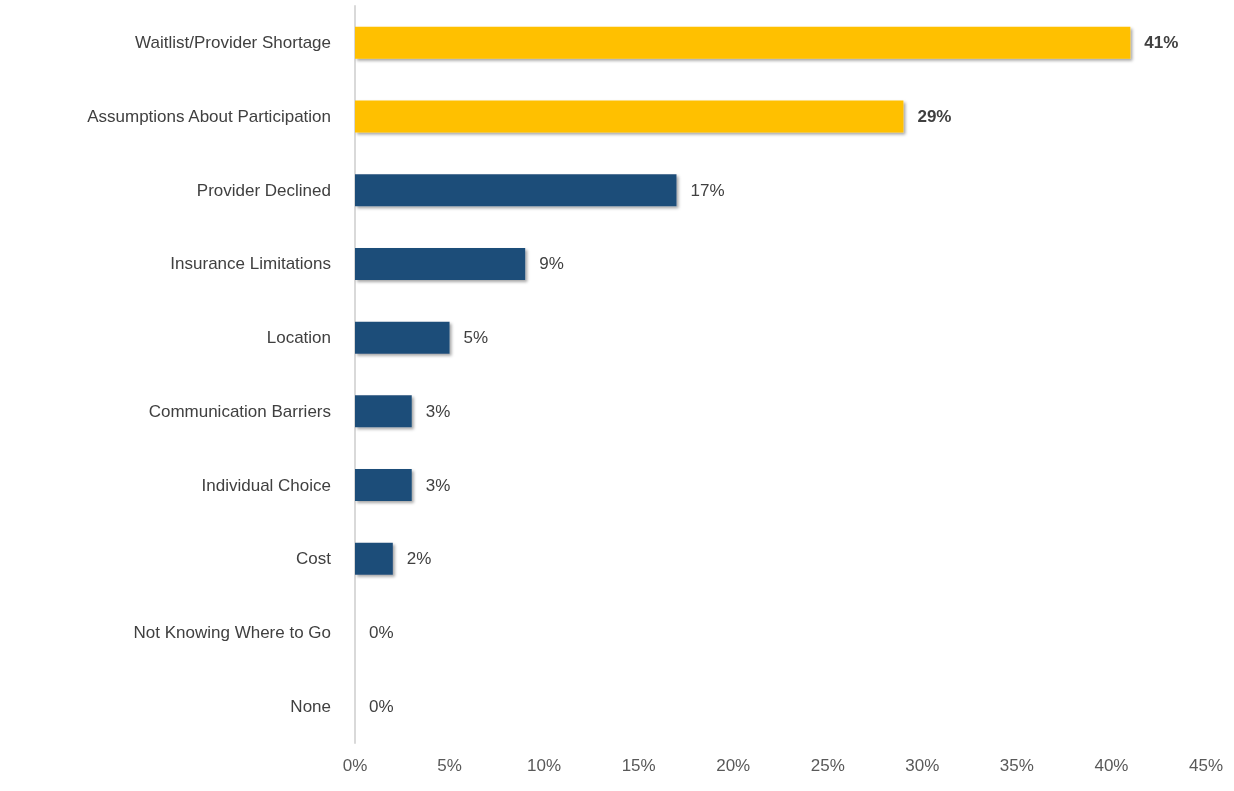  Describe the element at coordinates (419, 559) in the screenshot. I see `data-label: 2%` at that location.